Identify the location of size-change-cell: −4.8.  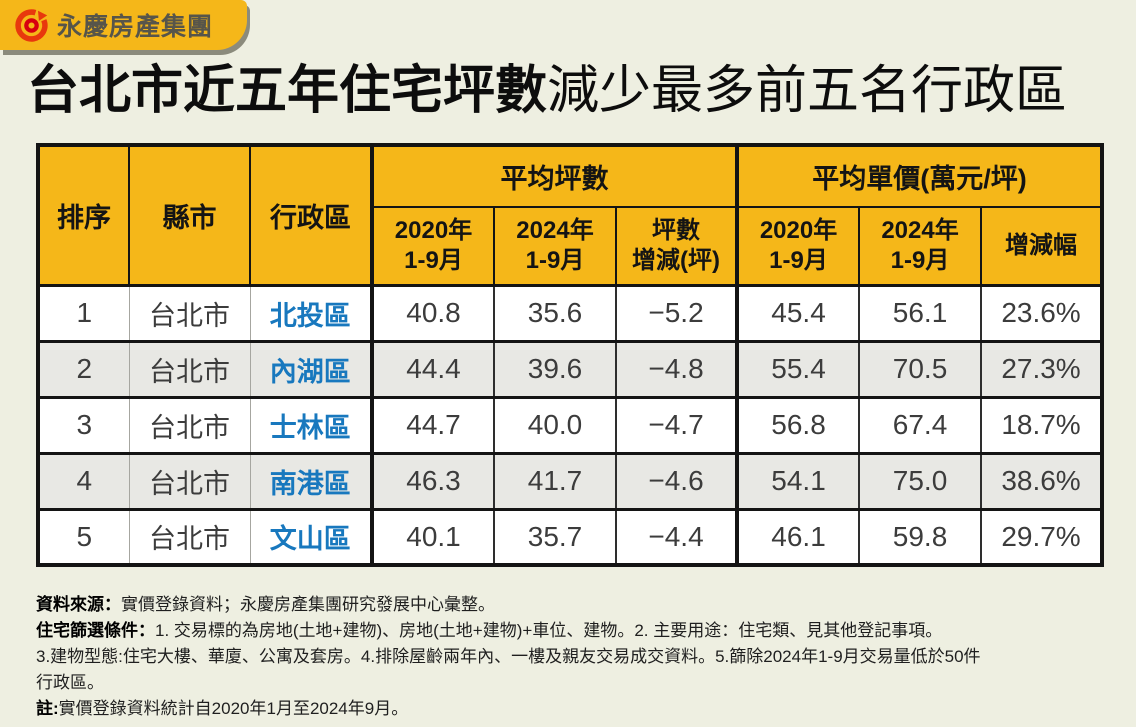
(676, 368).